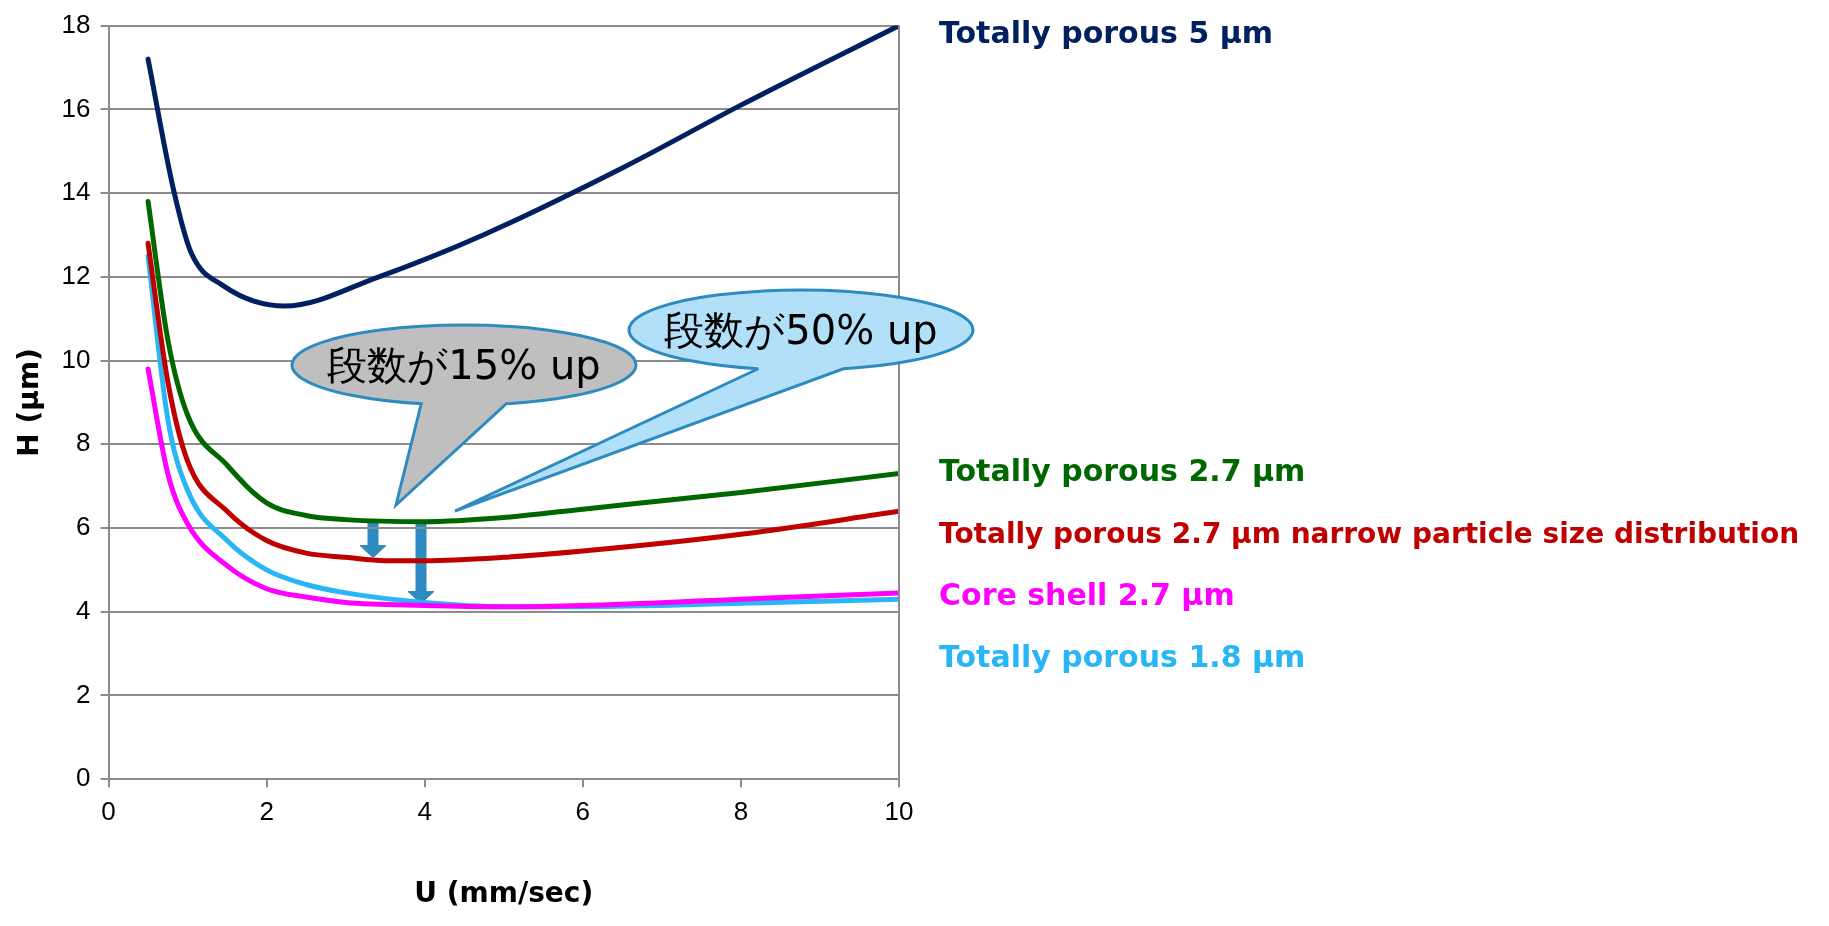  I want to click on y-tick-label: 6, so click(83, 526).